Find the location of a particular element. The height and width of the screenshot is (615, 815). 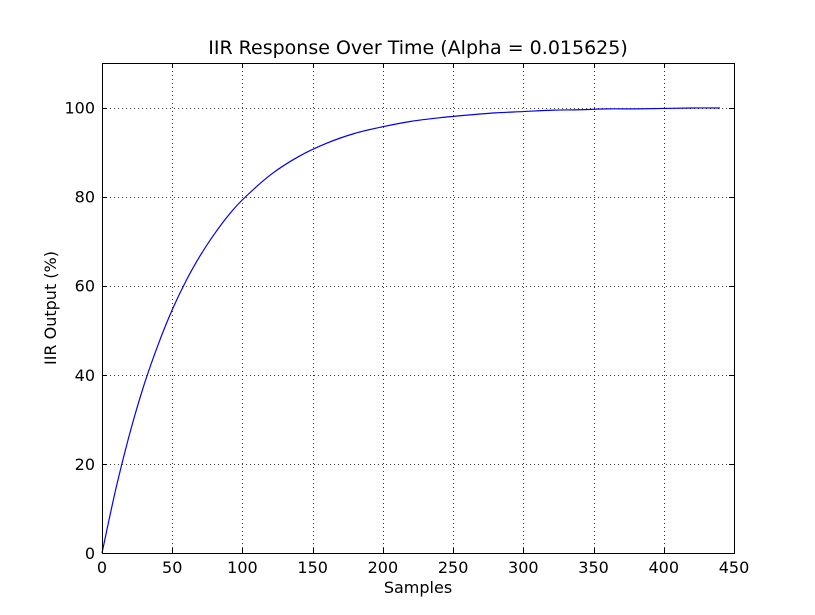

x-tick-label: 350 is located at coordinates (593, 567).